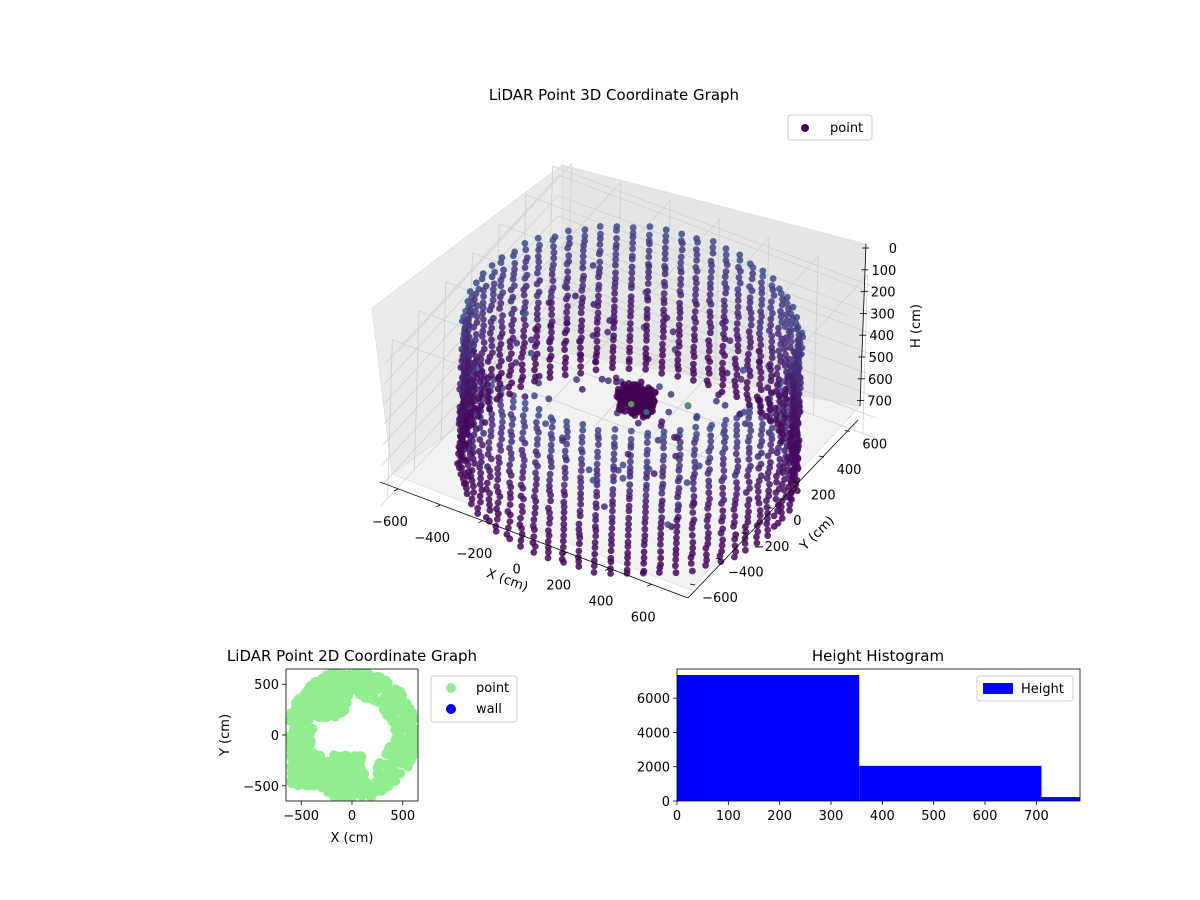 The width and height of the screenshot is (1200, 900). What do you see at coordinates (881, 358) in the screenshot?
I see `z-tick-label-3d: 500` at bounding box center [881, 358].